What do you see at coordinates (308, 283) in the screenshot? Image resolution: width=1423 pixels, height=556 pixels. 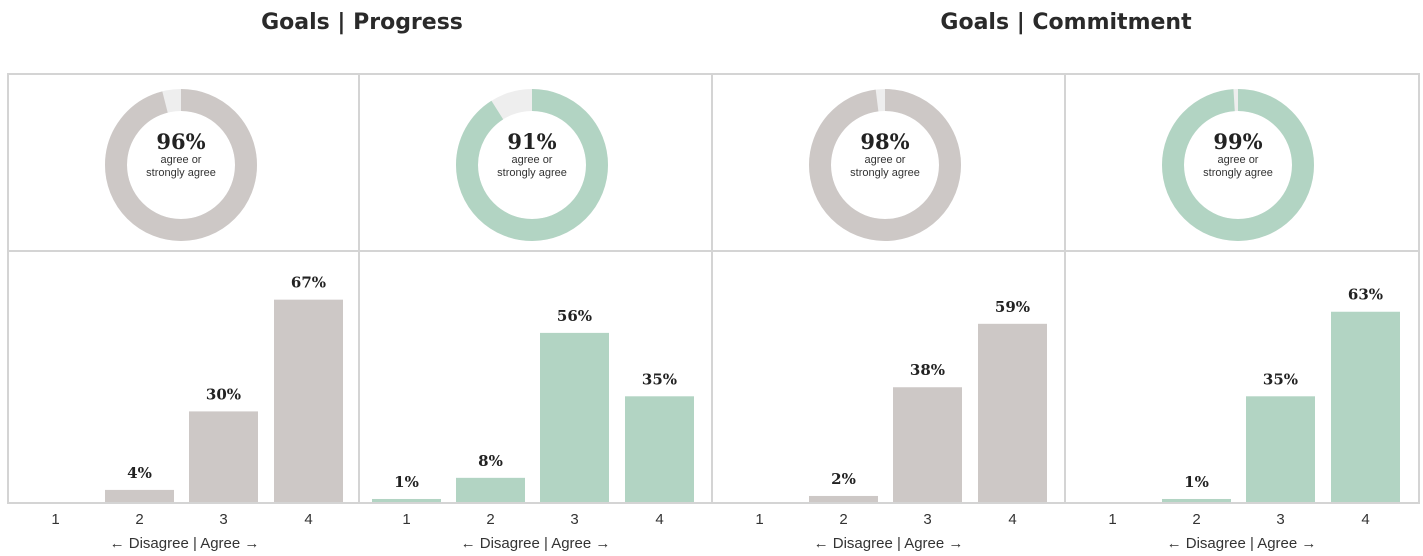 I see `bar-value-label: 67%` at bounding box center [308, 283].